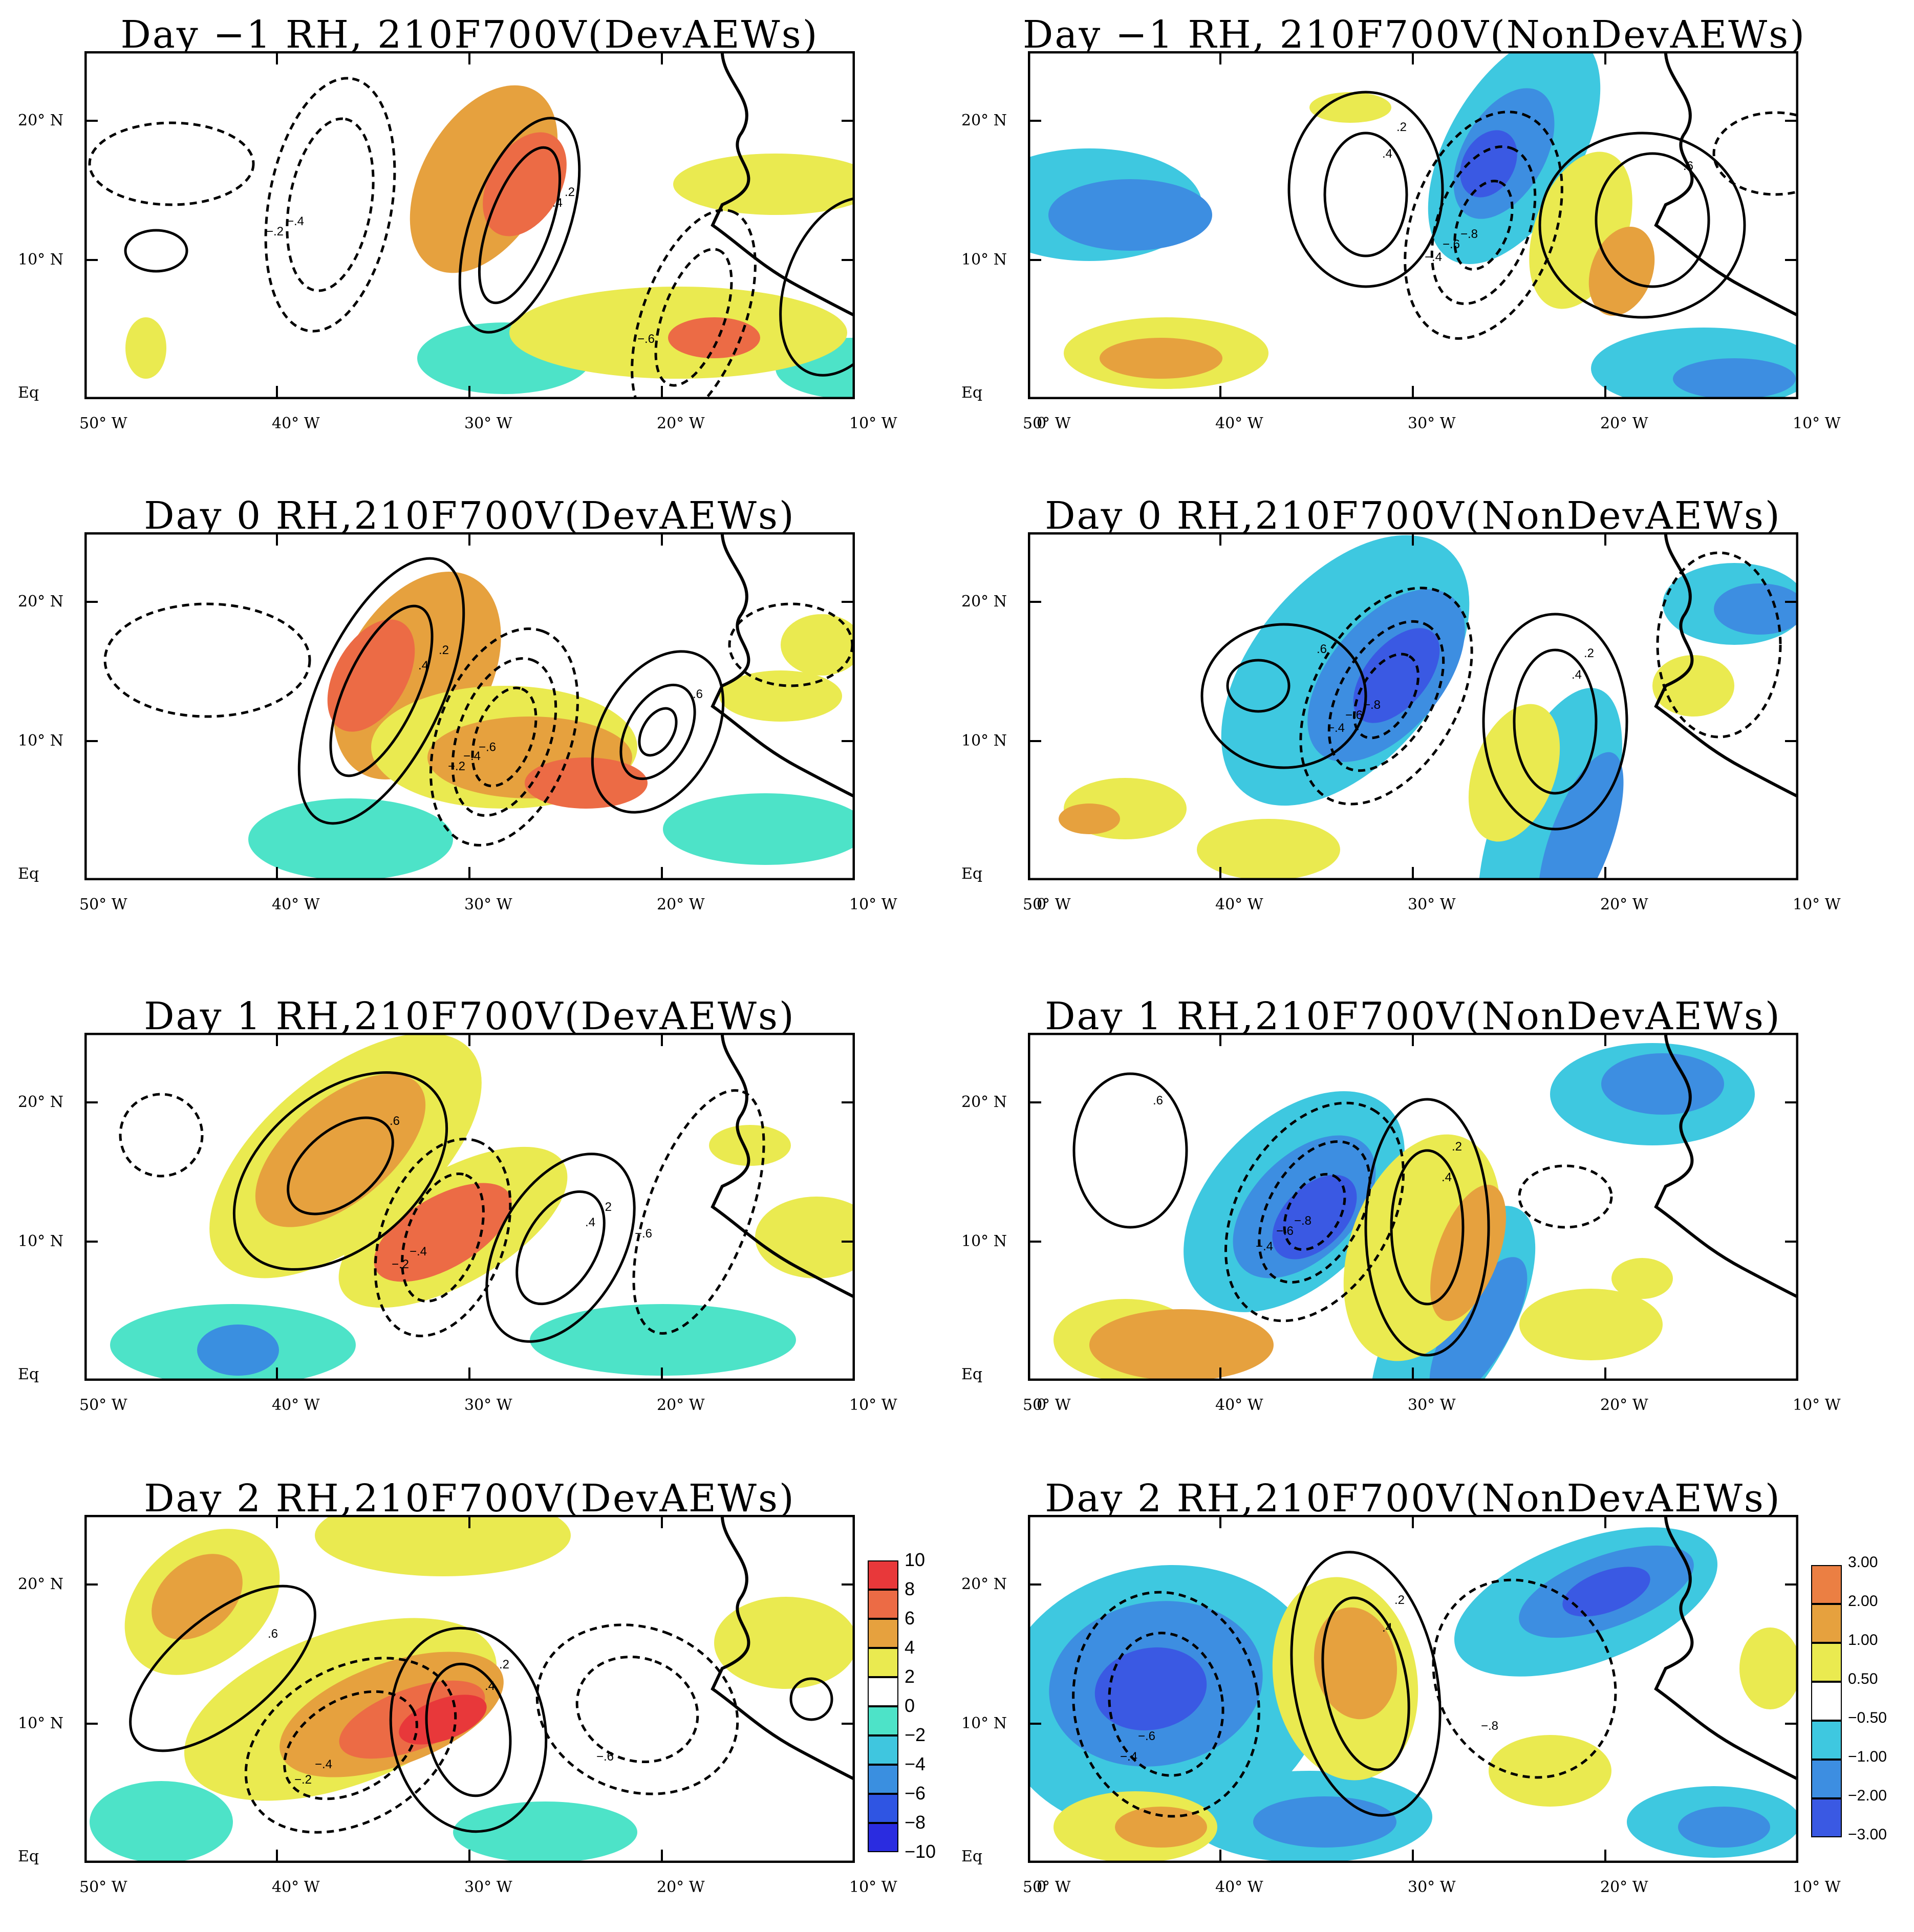 This screenshot has height=1932, width=1914. I want to click on contour-label: −.8, so click(1469, 234).